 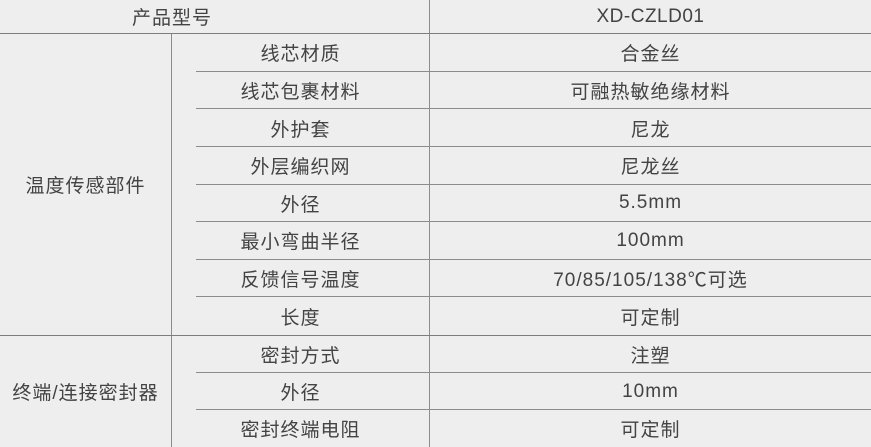 What do you see at coordinates (435, 17) in the screenshot?
I see `product-model-row: 产品型号 XD-CZLD01` at bounding box center [435, 17].